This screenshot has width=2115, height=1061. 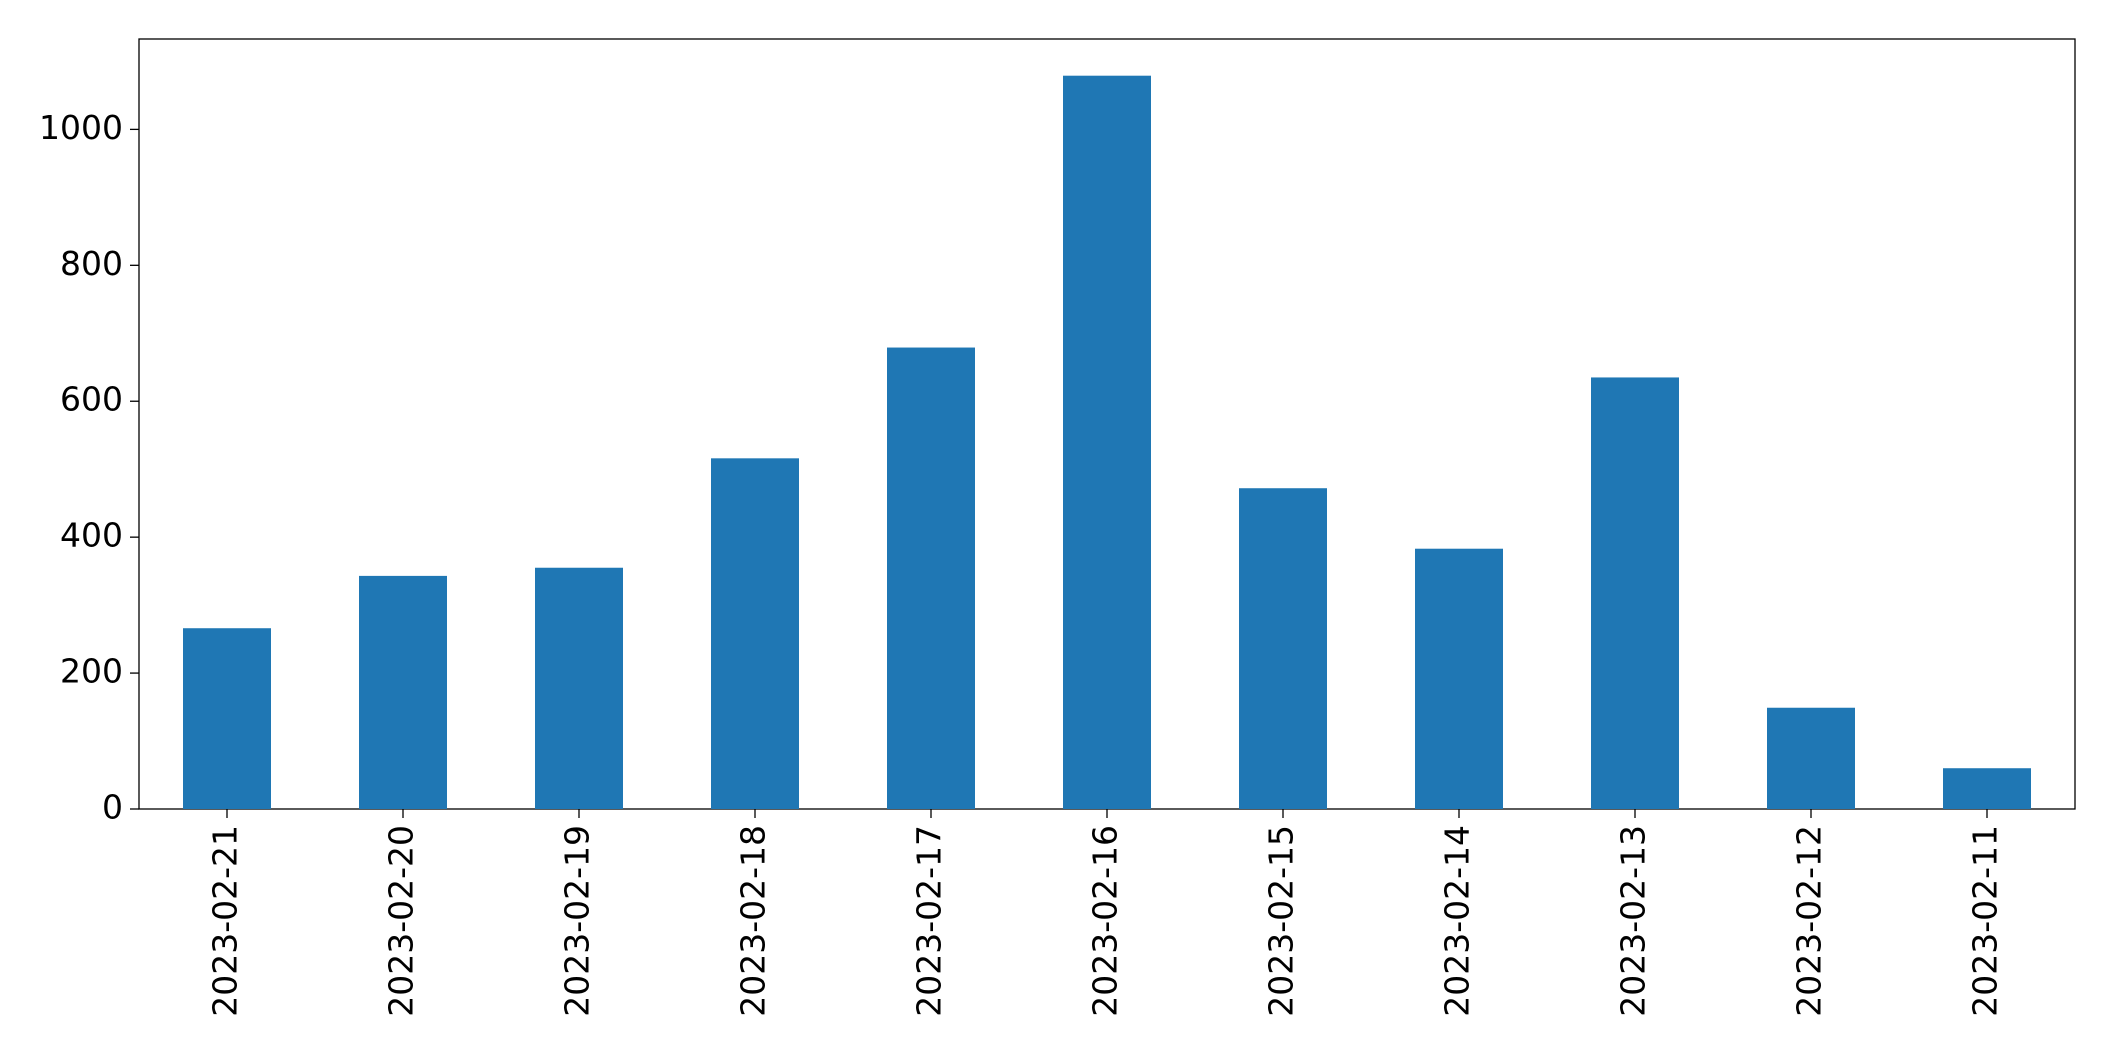 I want to click on x-tick-label: 2023-02-17, so click(x=929, y=921).